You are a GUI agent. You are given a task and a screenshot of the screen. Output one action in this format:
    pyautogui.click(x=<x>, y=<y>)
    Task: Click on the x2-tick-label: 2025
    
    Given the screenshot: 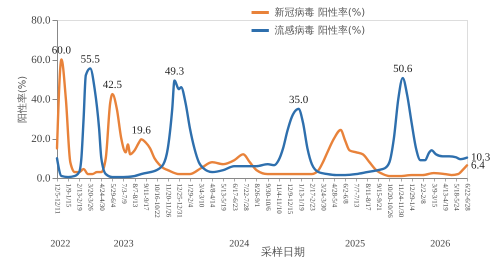 What is the action you would take?
    pyautogui.click(x=355, y=244)
    